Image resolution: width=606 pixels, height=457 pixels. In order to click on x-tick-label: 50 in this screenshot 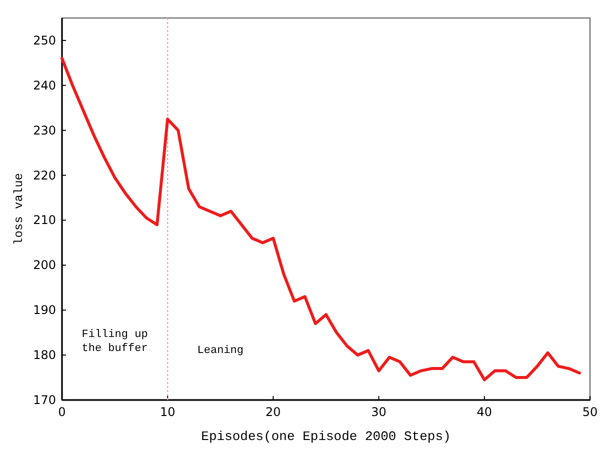, I will do `click(590, 412)`.